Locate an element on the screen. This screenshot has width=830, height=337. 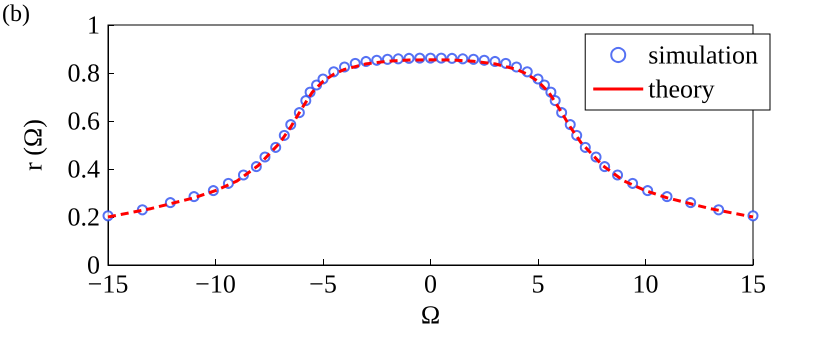
x-tick-label: −5 is located at coordinates (323, 284).